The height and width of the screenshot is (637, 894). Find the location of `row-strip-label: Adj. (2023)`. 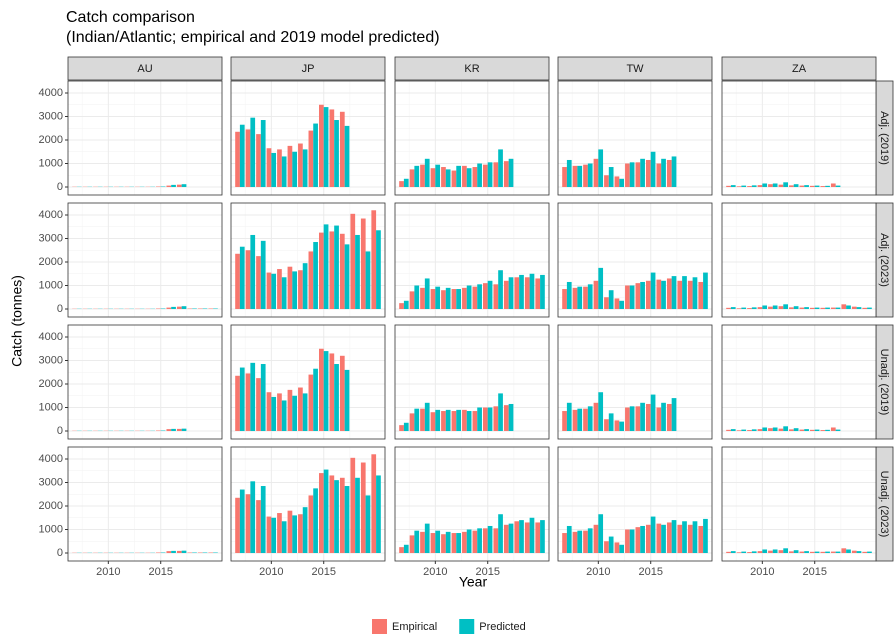

row-strip-label: Adj. (2023) is located at coordinates (884, 260).